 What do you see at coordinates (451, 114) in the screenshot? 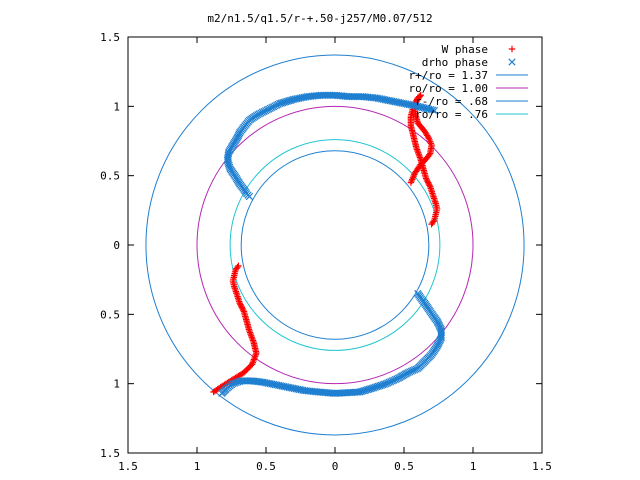
I see `legend-label: ro/ro = .76` at bounding box center [451, 114].